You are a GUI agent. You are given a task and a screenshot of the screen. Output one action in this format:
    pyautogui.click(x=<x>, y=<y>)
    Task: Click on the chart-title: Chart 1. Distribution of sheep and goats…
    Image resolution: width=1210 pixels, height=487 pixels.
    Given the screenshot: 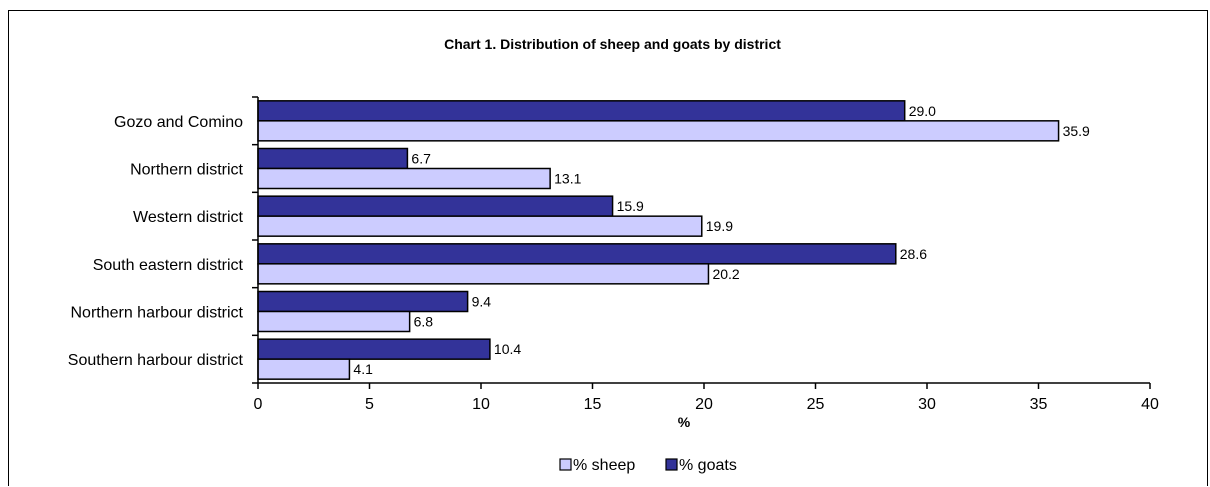 What is the action you would take?
    pyautogui.click(x=612, y=44)
    